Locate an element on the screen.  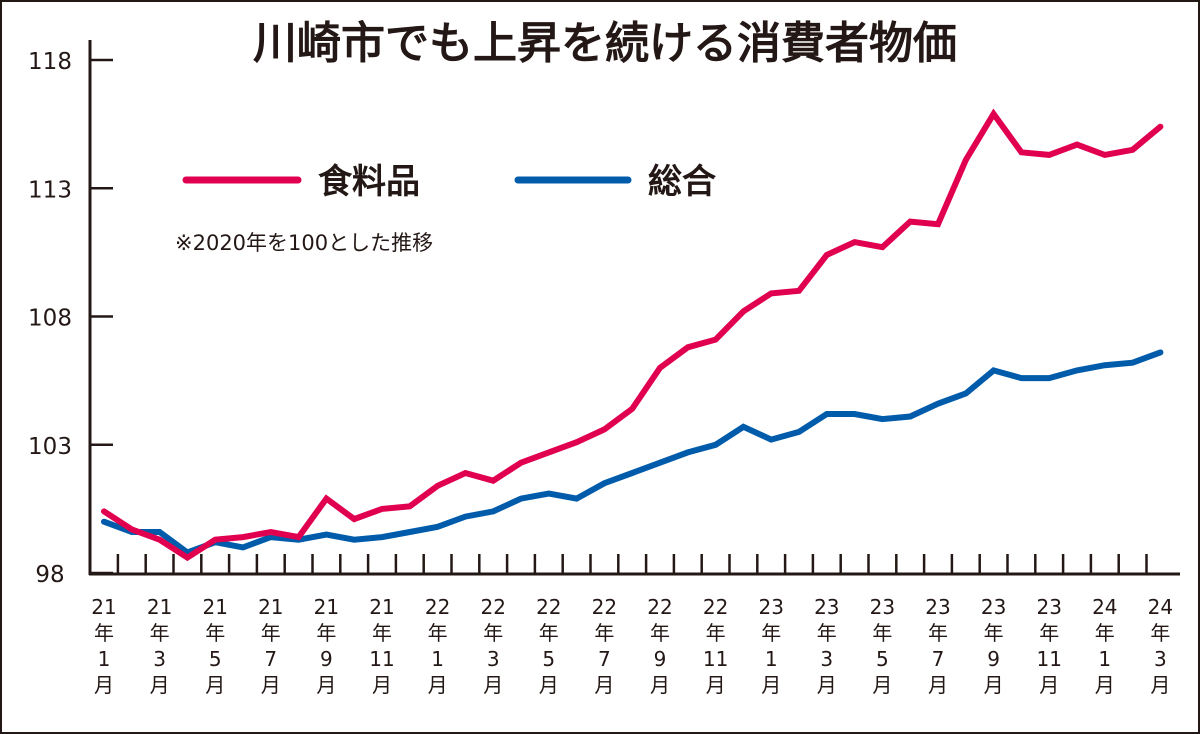
legend-label-food: 食料品 is located at coordinates (369, 182).